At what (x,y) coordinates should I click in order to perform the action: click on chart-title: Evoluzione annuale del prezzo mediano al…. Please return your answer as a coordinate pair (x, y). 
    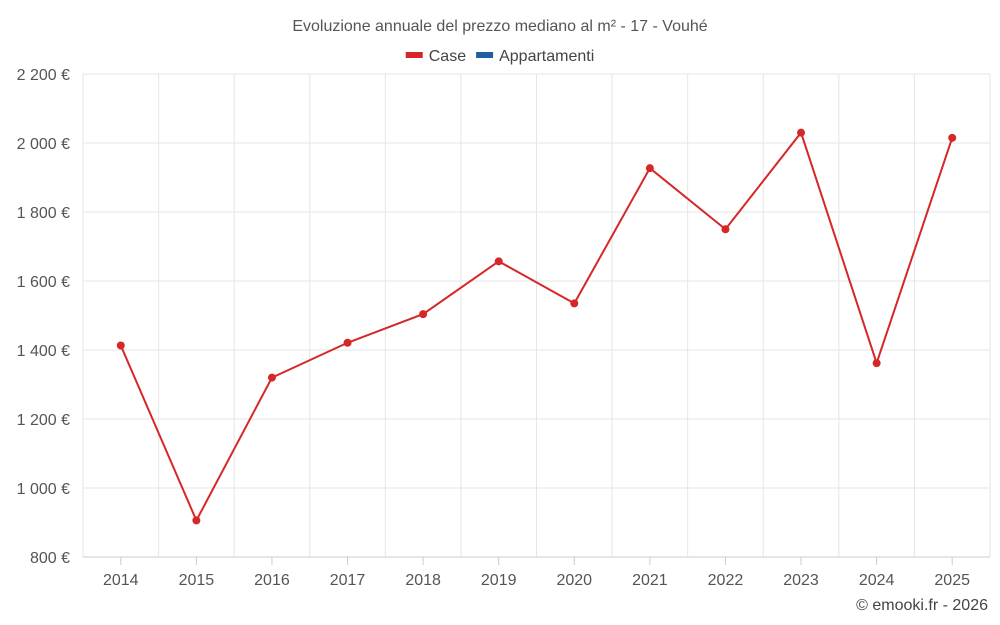
    Looking at the image, I should click on (499, 26).